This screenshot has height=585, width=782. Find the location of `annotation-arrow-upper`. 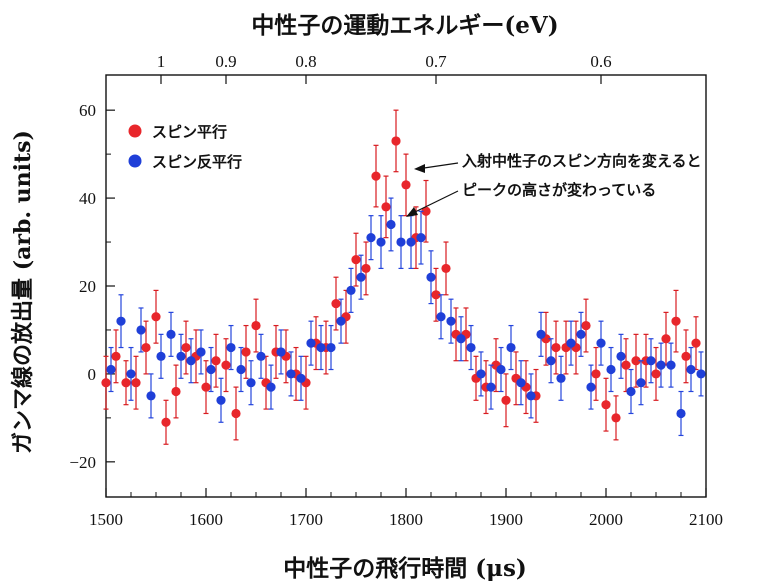

annotation-arrow-upper is located at coordinates (441, 165).